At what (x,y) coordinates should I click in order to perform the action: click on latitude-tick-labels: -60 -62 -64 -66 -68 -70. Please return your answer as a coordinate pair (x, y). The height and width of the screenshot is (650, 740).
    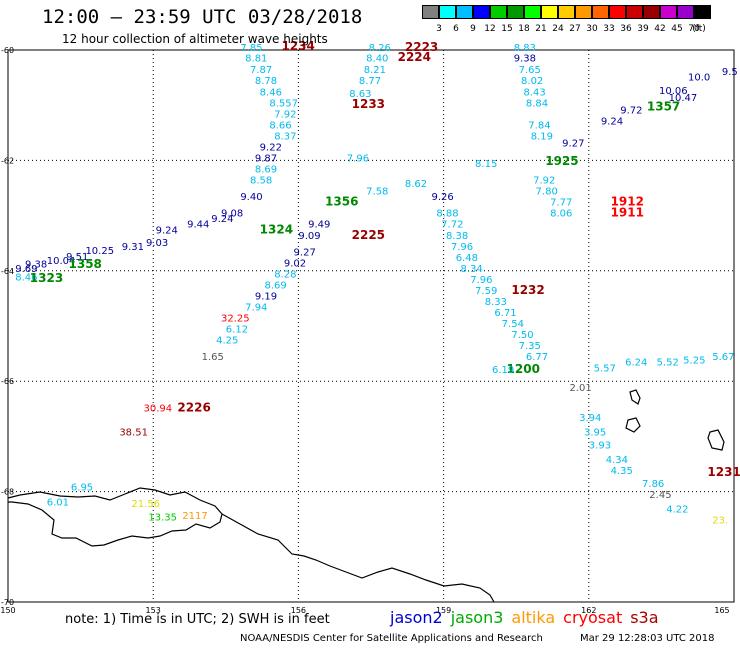
    Looking at the image, I should click on (7, 326).